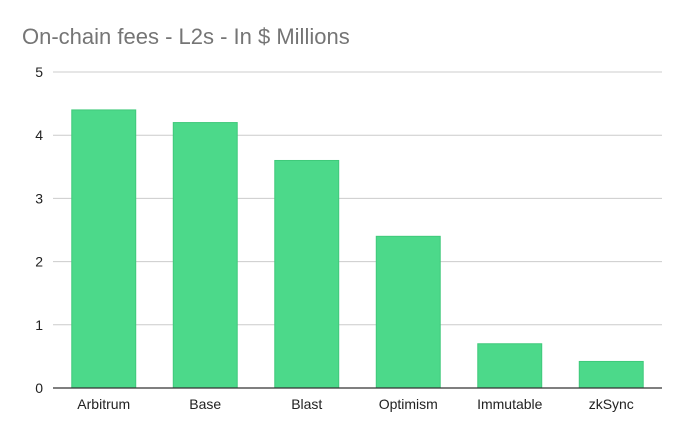 The height and width of the screenshot is (433, 700). What do you see at coordinates (307, 274) in the screenshot?
I see `bar-blast` at bounding box center [307, 274].